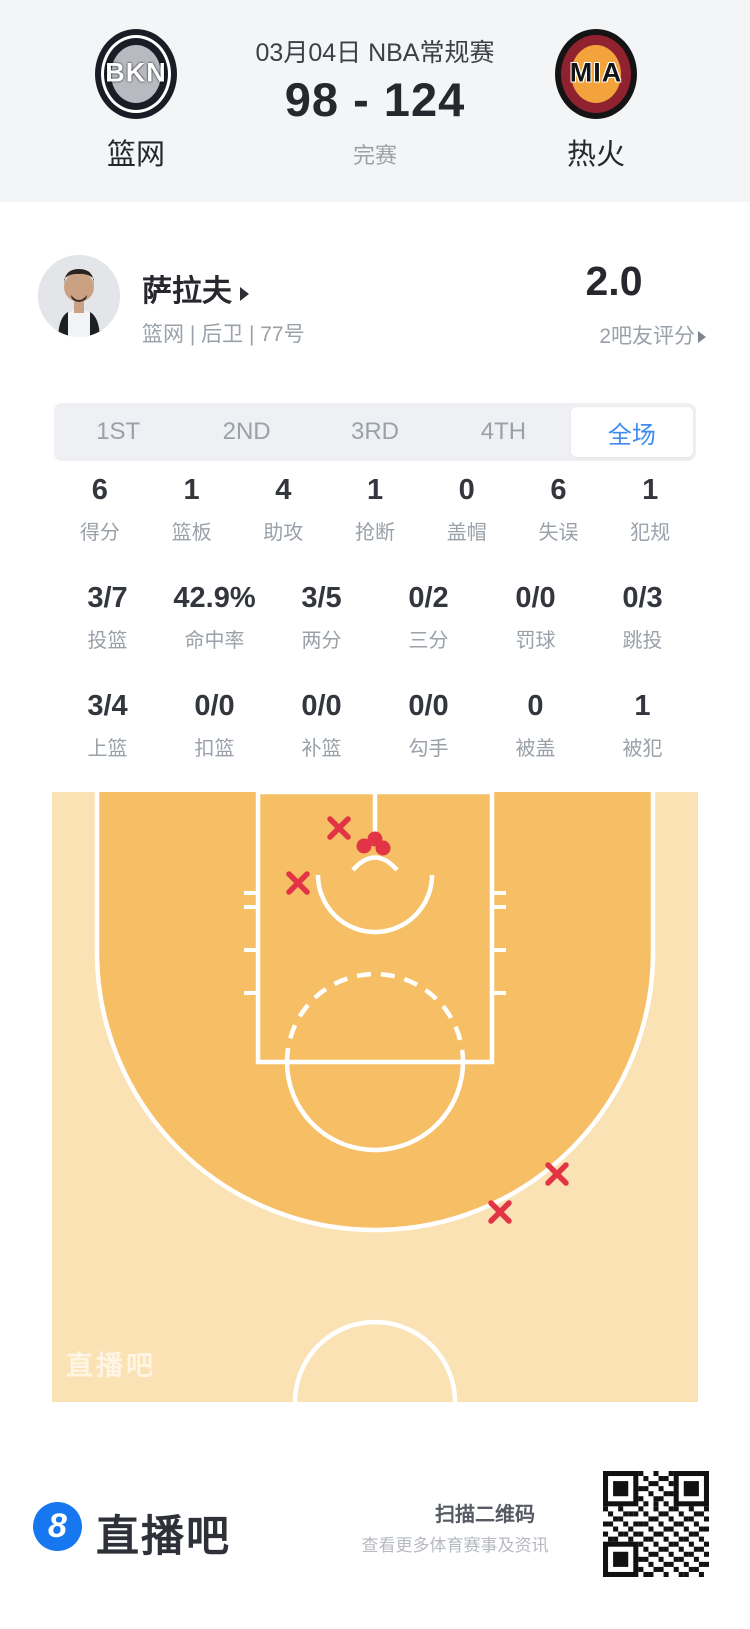  Describe the element at coordinates (466, 533) in the screenshot. I see `stat-label: 盖帽` at that location.